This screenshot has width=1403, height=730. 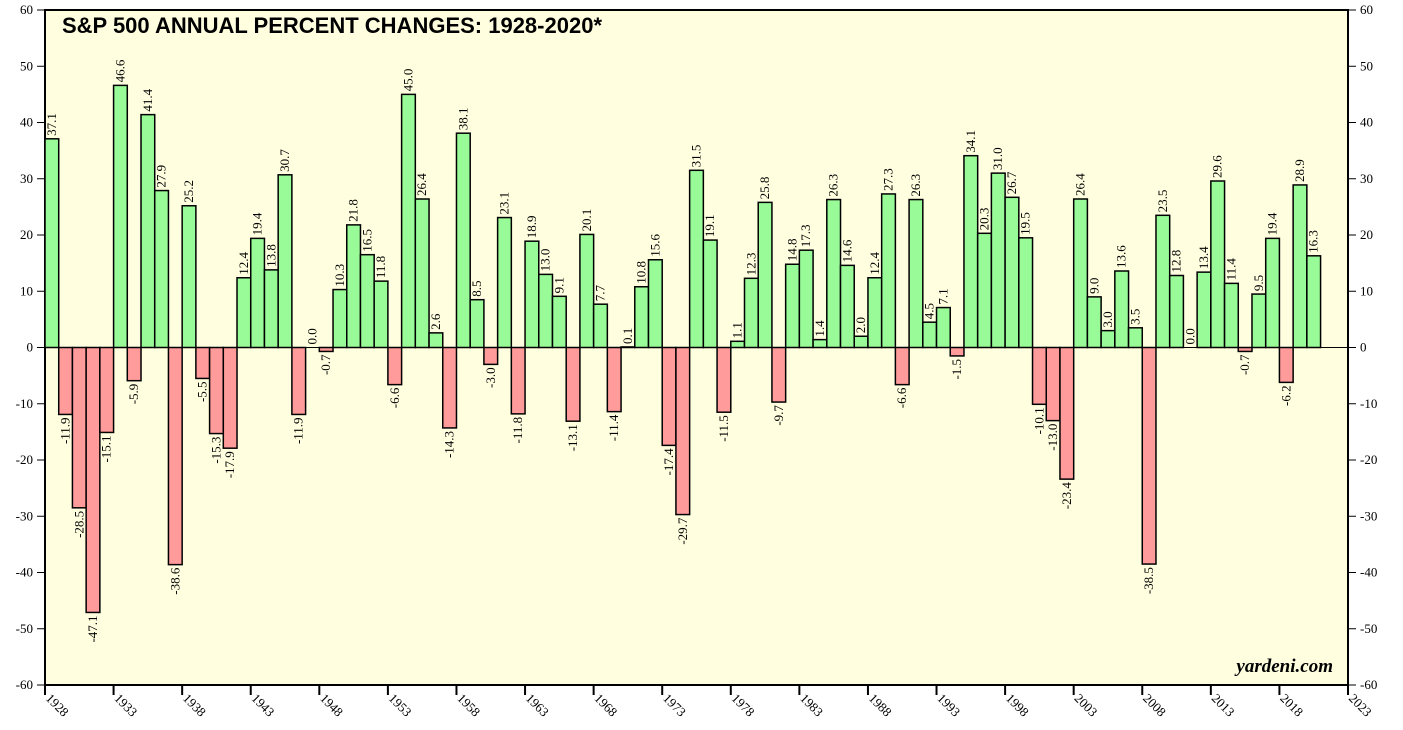 What do you see at coordinates (1366, 122) in the screenshot?
I see `y2-tick-label: 40` at bounding box center [1366, 122].